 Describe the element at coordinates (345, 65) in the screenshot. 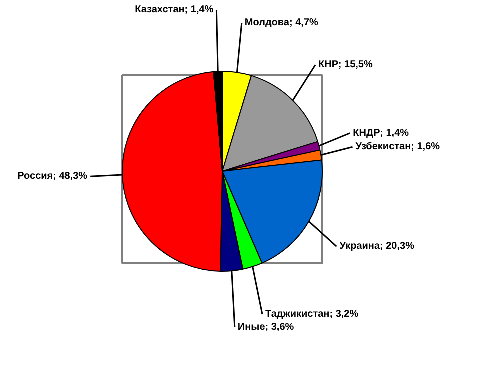

I see `slice-label: КНР; 15,5%` at that location.